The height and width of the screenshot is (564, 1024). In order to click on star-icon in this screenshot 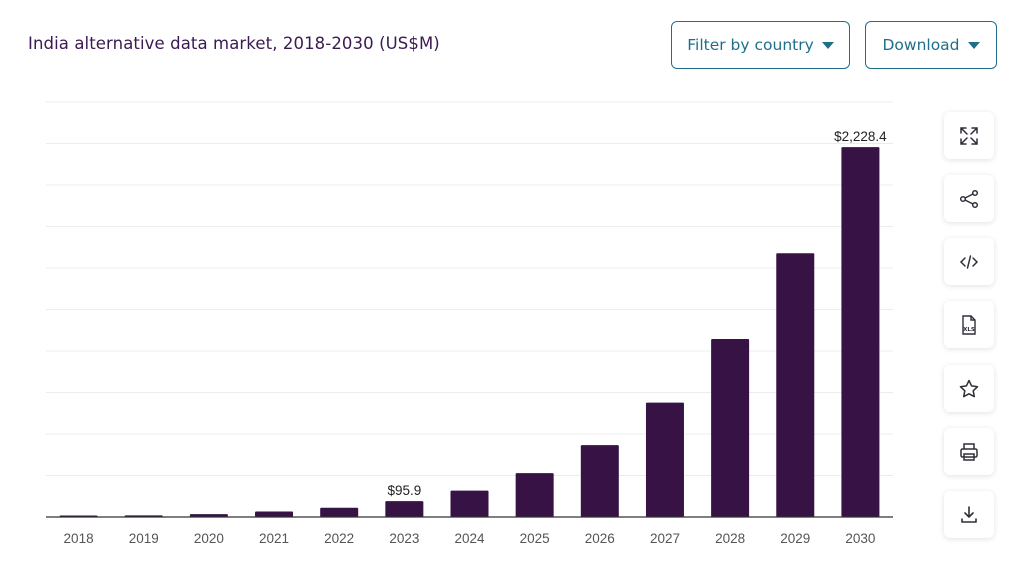, I will do `click(969, 388)`.